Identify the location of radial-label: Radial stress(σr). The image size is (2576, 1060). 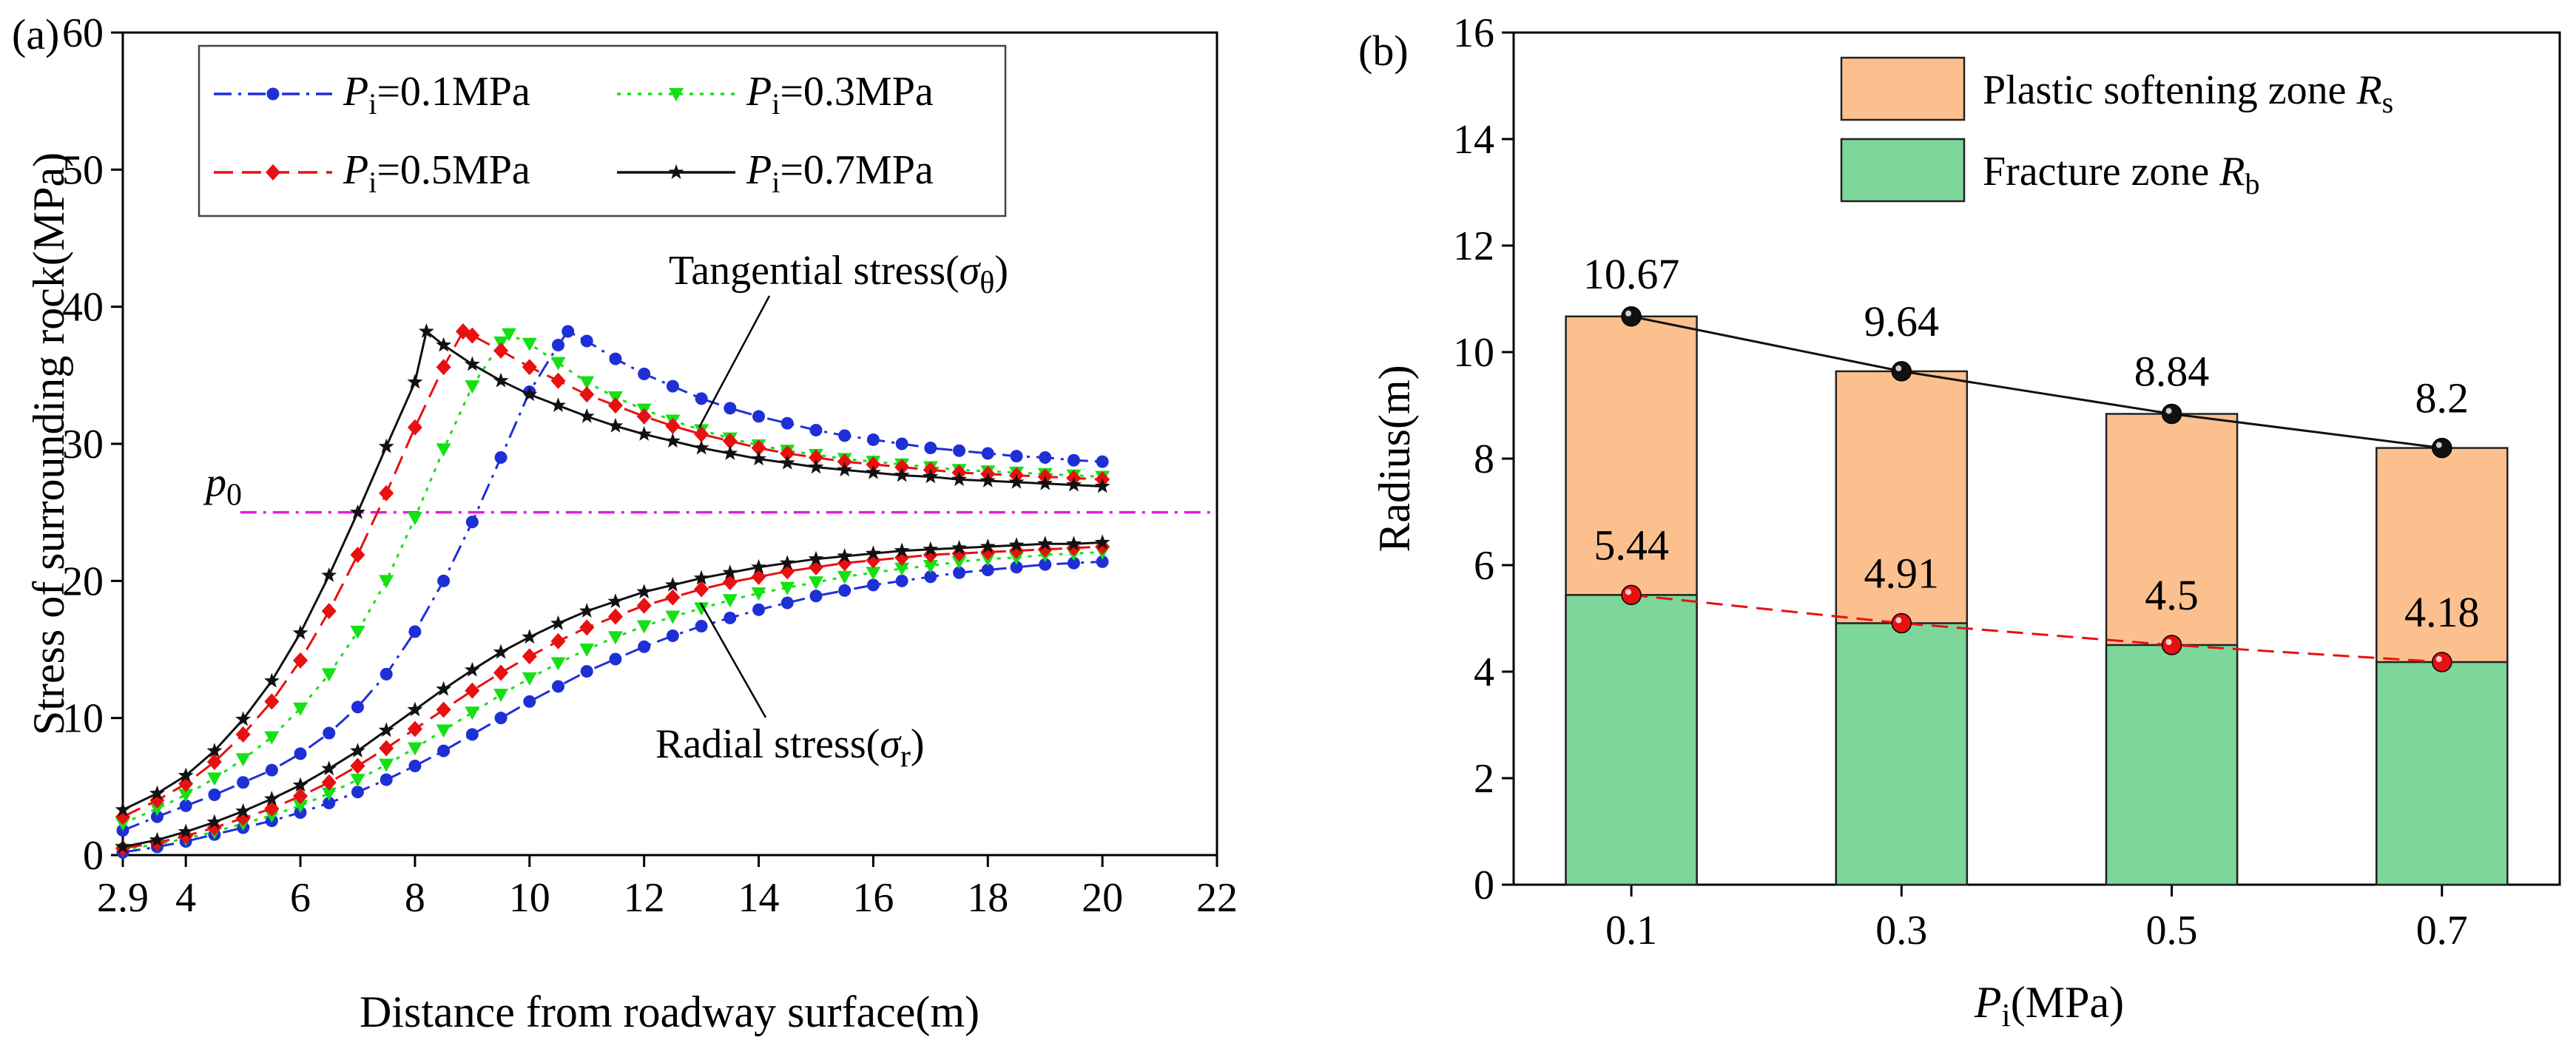
(790, 747).